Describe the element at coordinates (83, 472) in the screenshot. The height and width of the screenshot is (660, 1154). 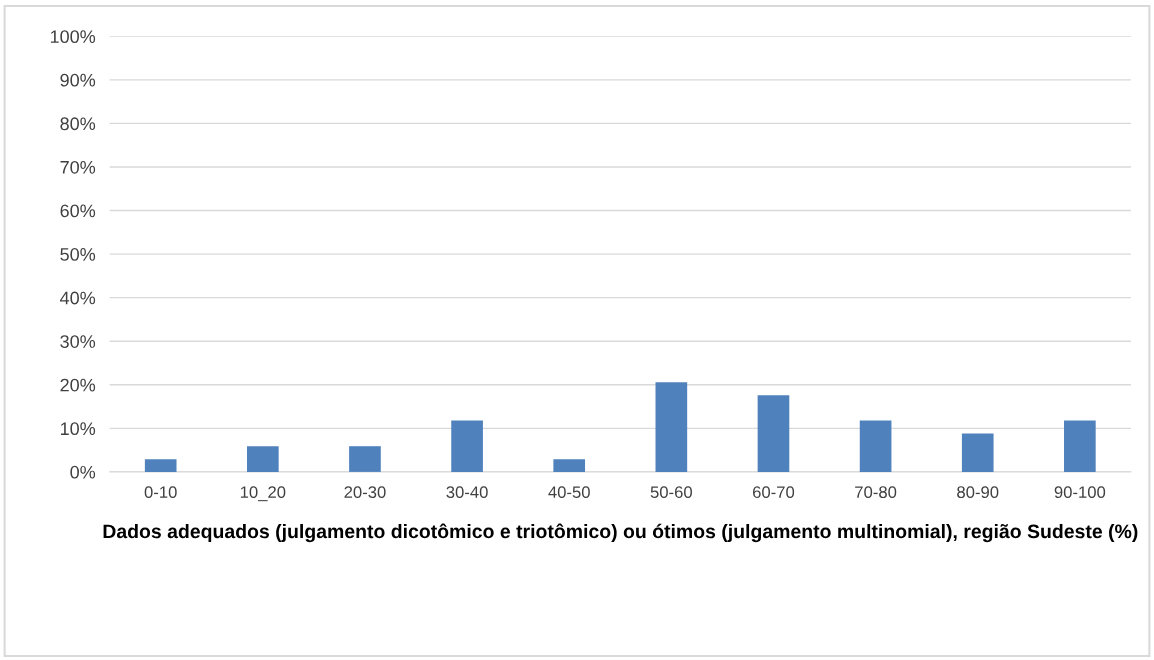
I see `y-tick-label: 0%` at that location.